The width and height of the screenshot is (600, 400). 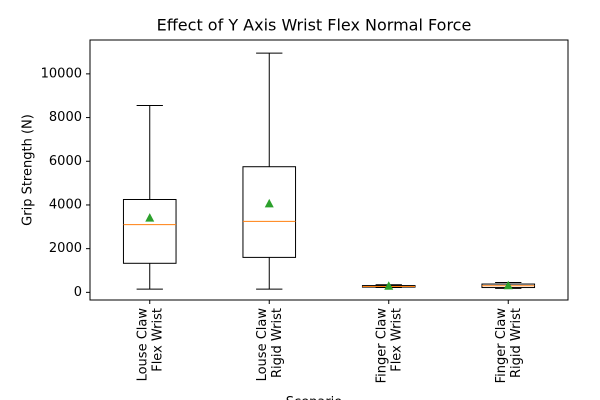 What do you see at coordinates (28, 170) in the screenshot?
I see `y-axis-label: Grip Strength (N)` at bounding box center [28, 170].